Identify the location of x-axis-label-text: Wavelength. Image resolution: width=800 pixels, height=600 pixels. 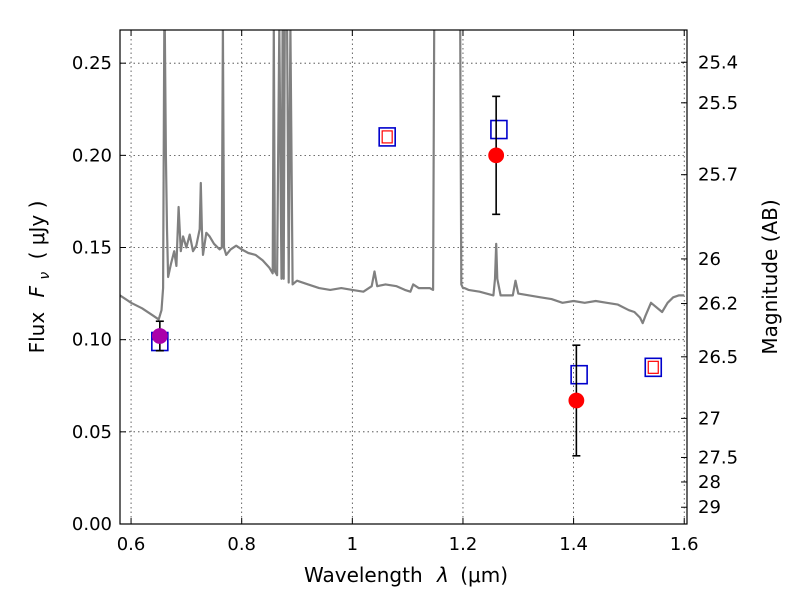
(363, 575).